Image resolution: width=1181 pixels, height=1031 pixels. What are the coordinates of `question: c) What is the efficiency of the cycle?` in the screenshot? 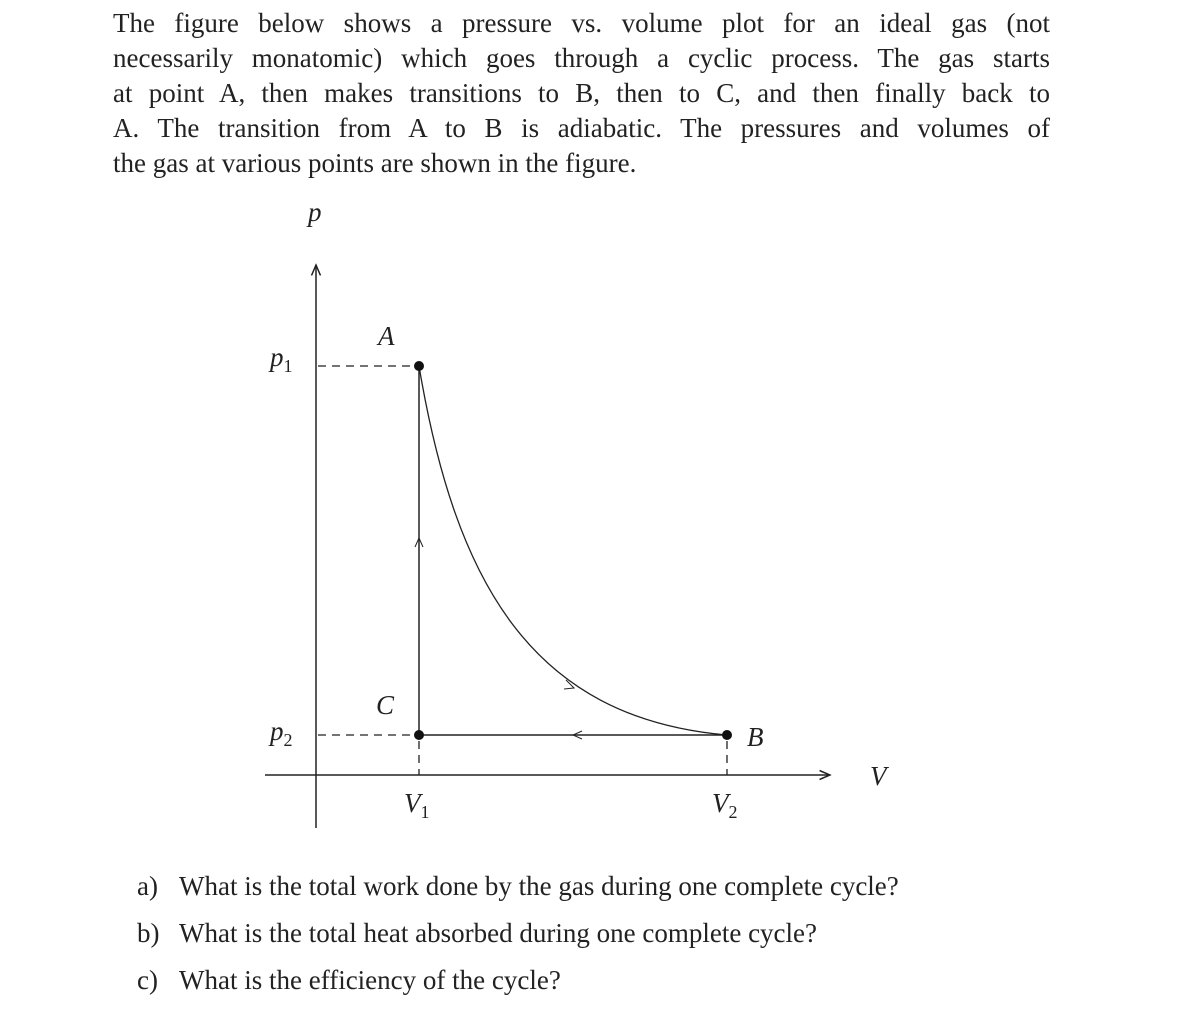 It's located at (349, 980).